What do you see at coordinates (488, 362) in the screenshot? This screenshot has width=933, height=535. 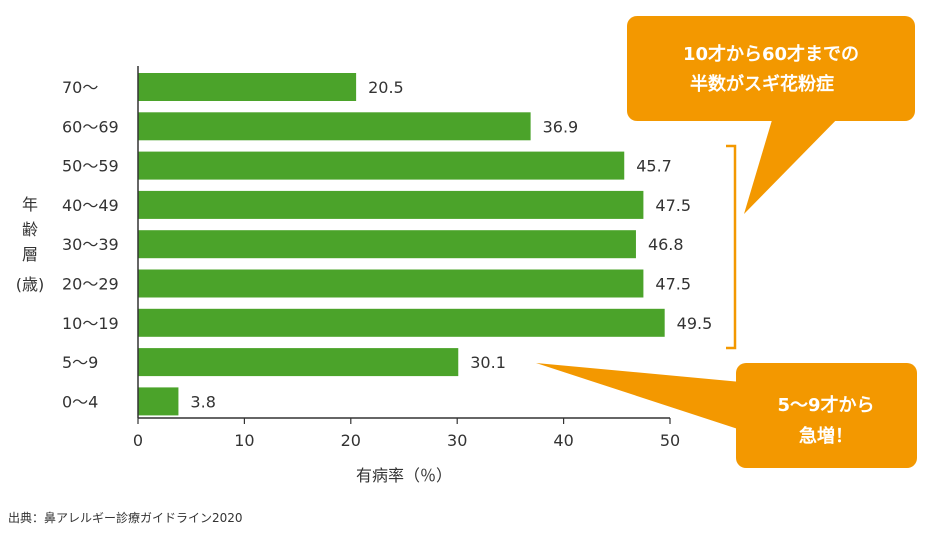 I see `value-label: 30.1` at bounding box center [488, 362].